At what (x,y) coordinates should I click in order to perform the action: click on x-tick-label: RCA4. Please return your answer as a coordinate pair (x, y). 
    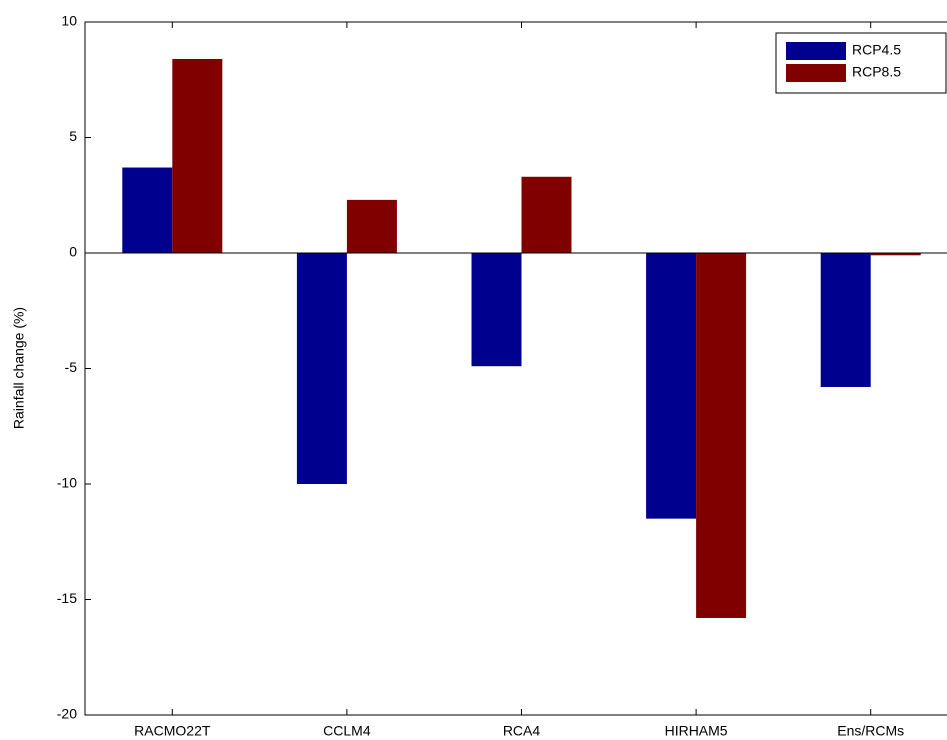
    Looking at the image, I should click on (522, 731).